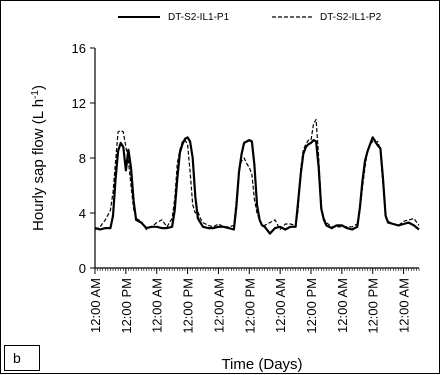 This screenshot has width=441, height=375. Describe the element at coordinates (351, 17) in the screenshot. I see `legend-label-p2: DT-S2-IL1-P2` at that location.